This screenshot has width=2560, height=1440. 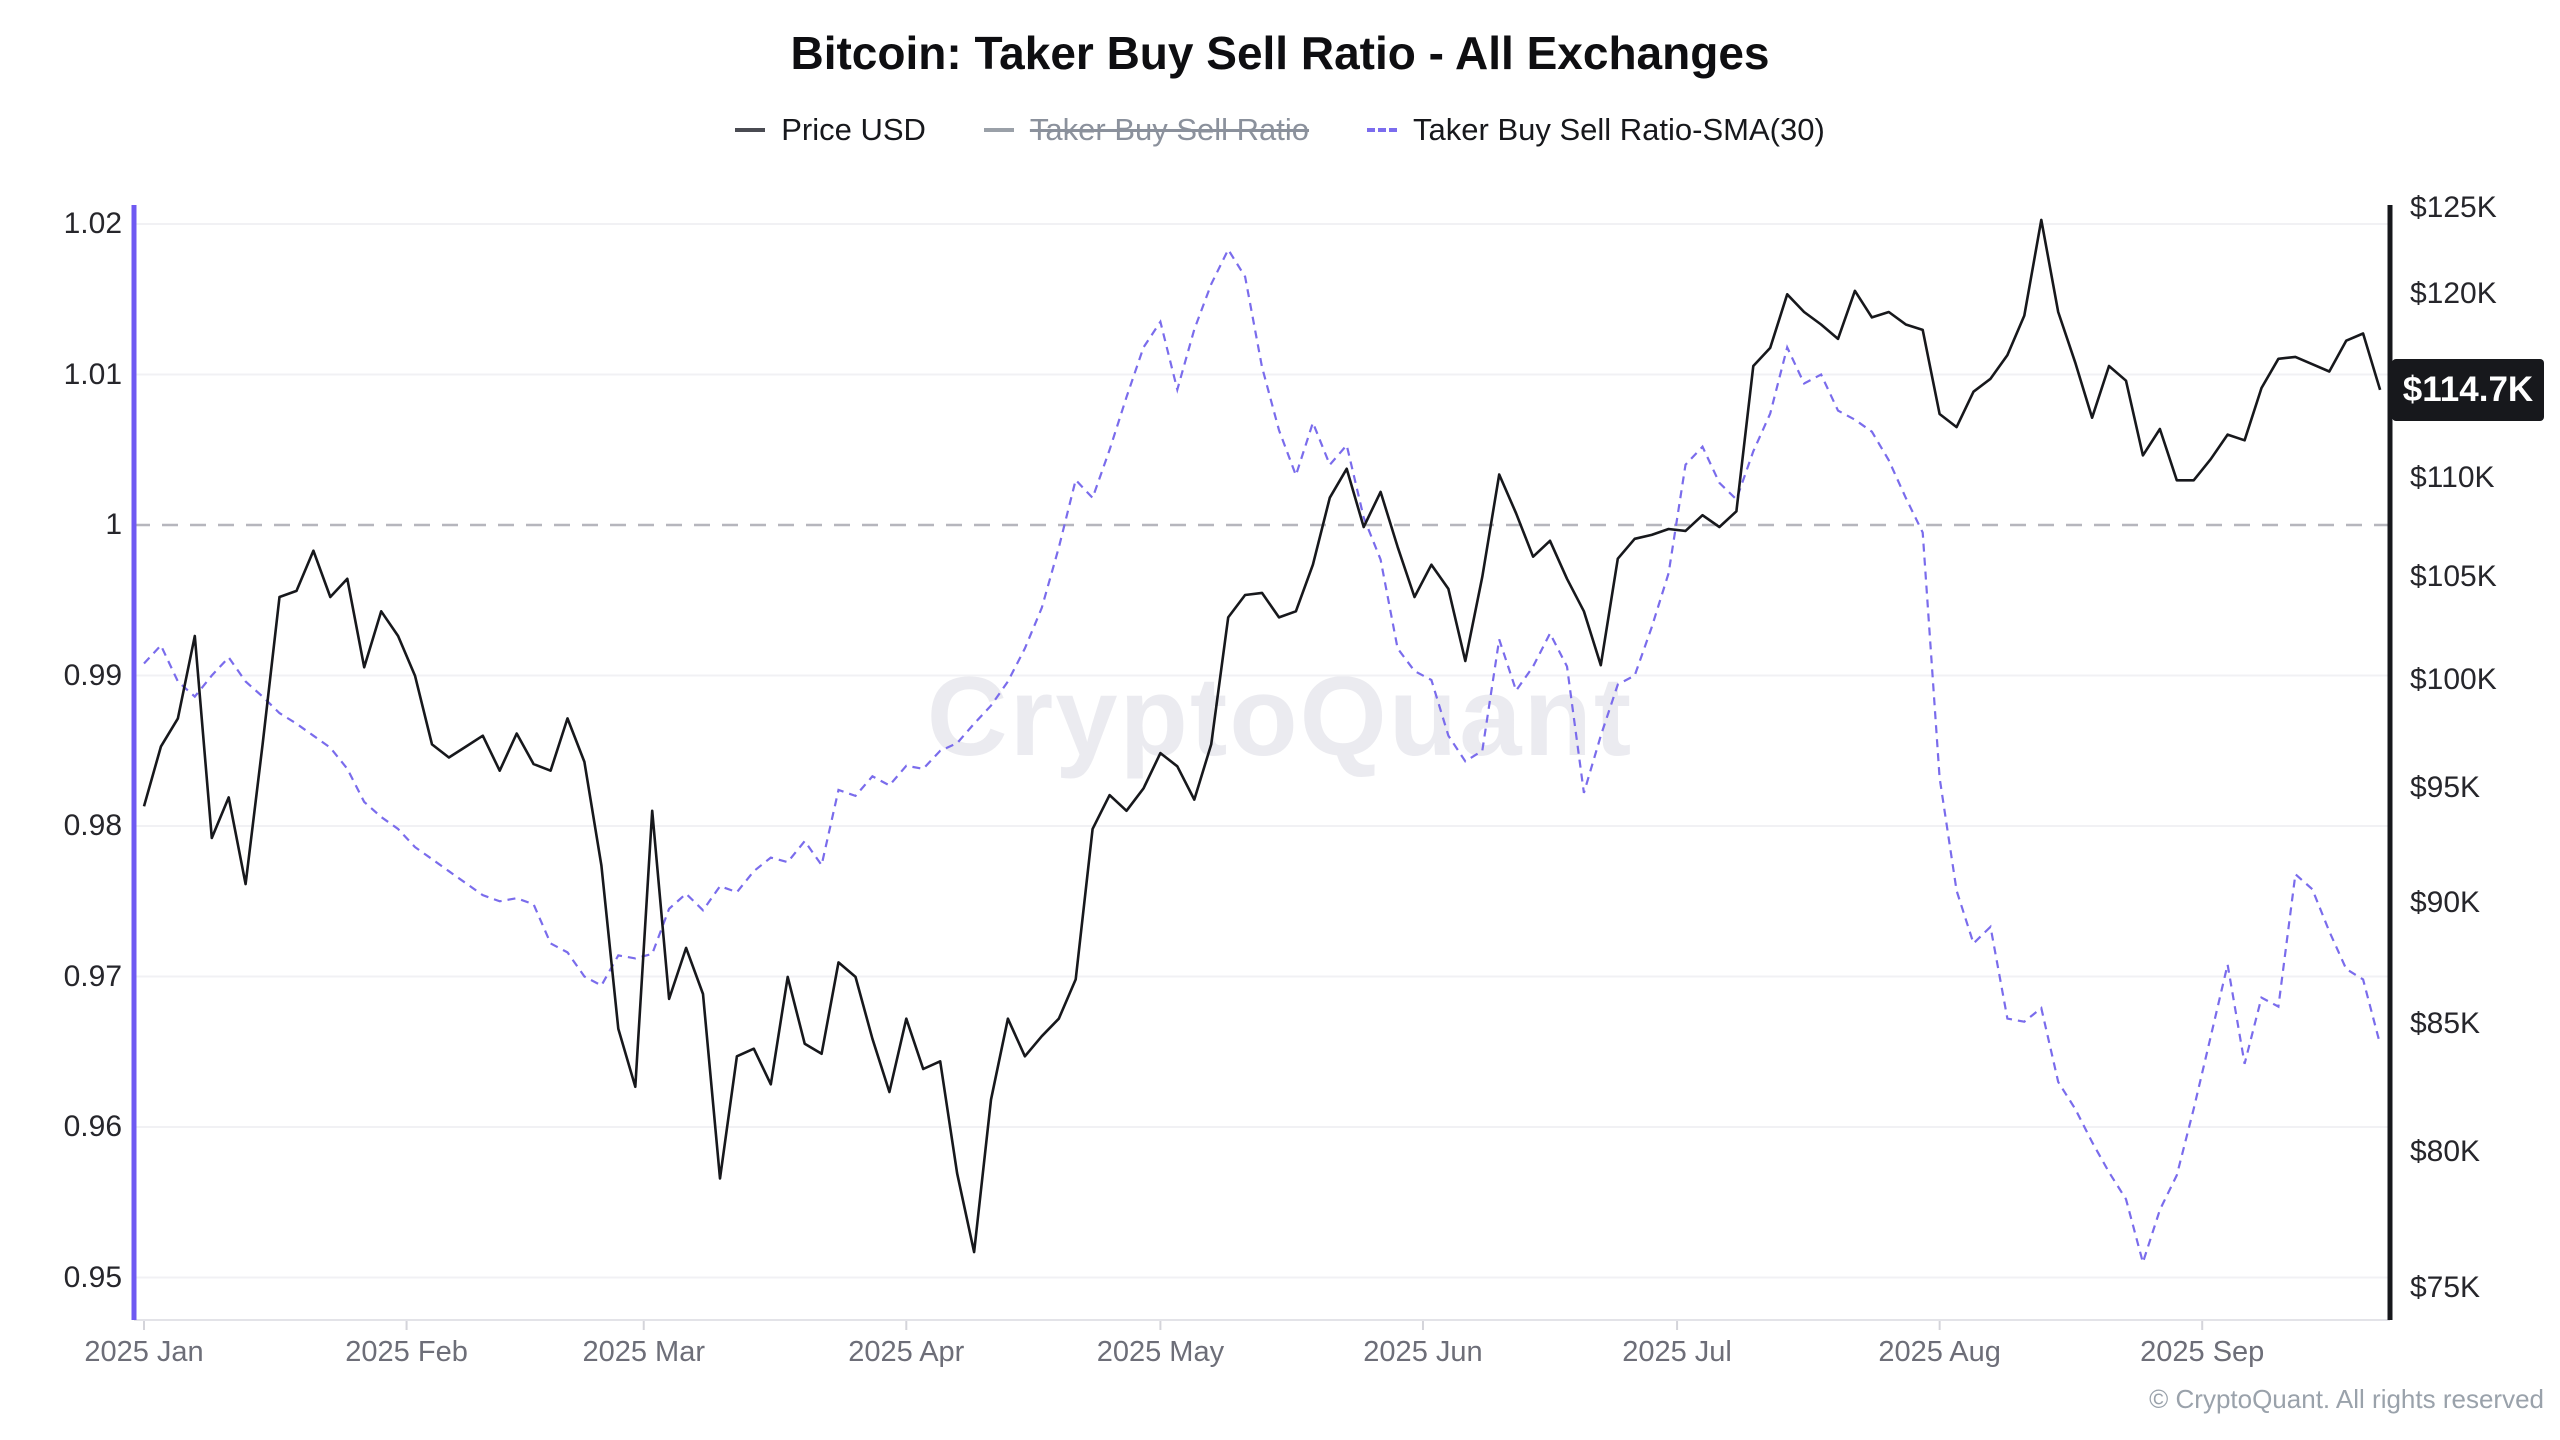 What do you see at coordinates (1173, 1325) in the screenshot?
I see `x-axis-ticks` at bounding box center [1173, 1325].